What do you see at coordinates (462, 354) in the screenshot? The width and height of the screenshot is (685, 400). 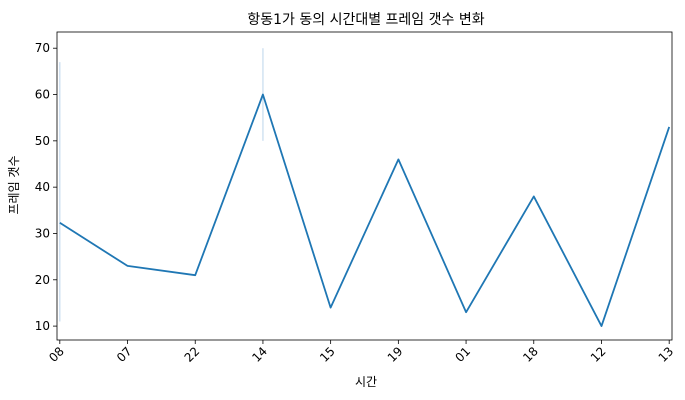 I see `x-tick-label: 01` at bounding box center [462, 354].